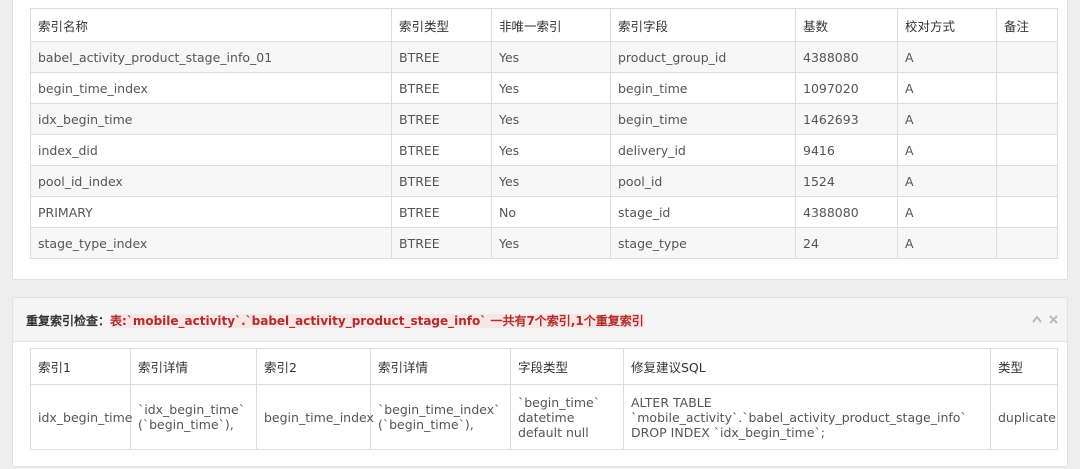 This screenshot has height=469, width=1080. I want to click on column-header: 校对方式, so click(947, 25).